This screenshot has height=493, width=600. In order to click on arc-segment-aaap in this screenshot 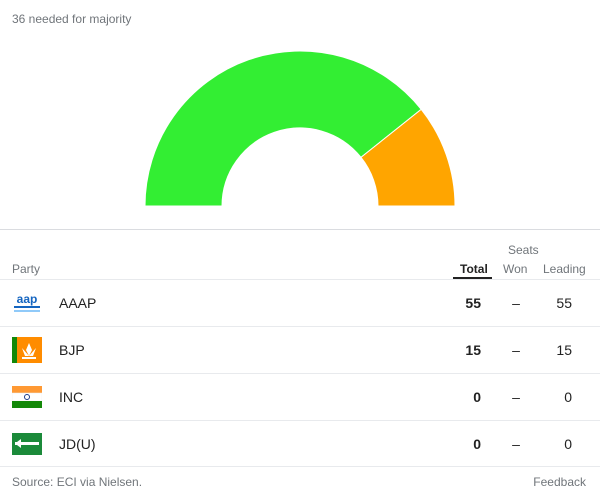, I will do `click(283, 128)`.